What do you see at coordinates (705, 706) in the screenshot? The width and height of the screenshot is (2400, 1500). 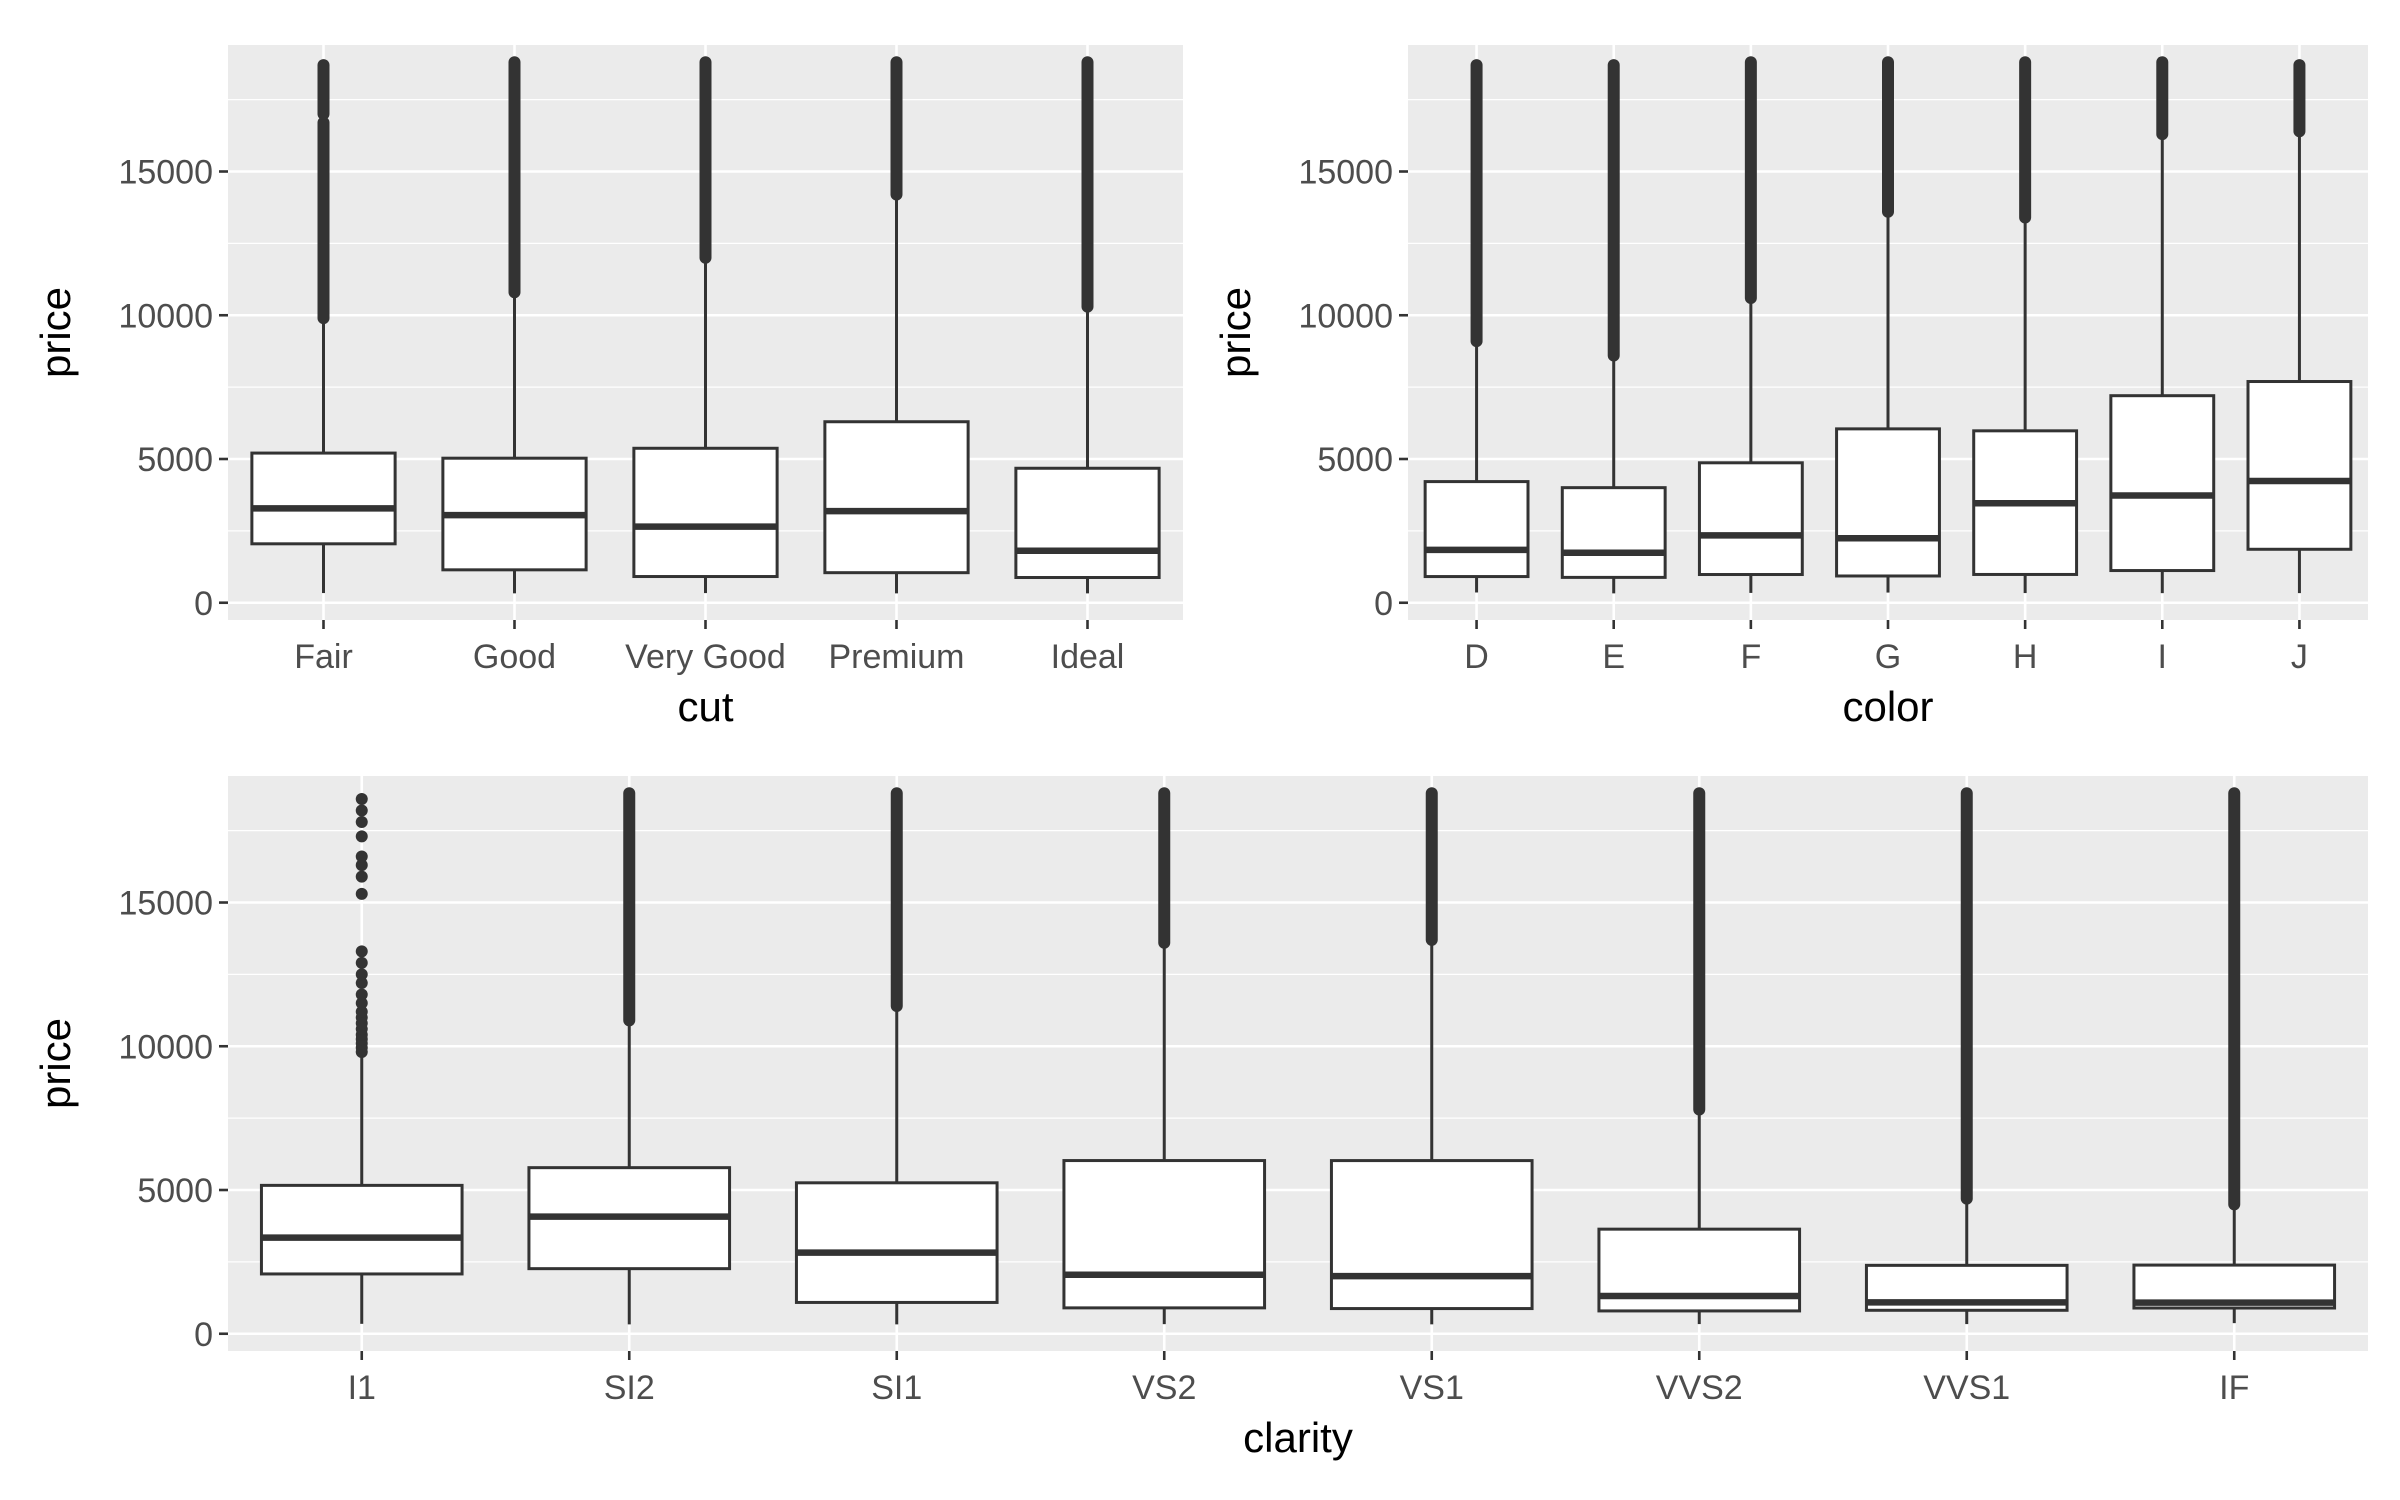 I see `x-axis-title: cut` at bounding box center [705, 706].